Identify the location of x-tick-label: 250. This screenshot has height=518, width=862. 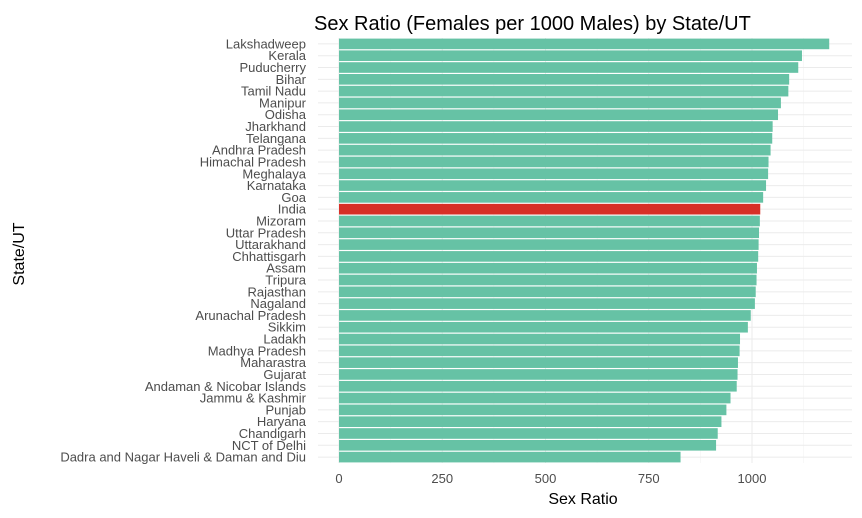
(442, 478).